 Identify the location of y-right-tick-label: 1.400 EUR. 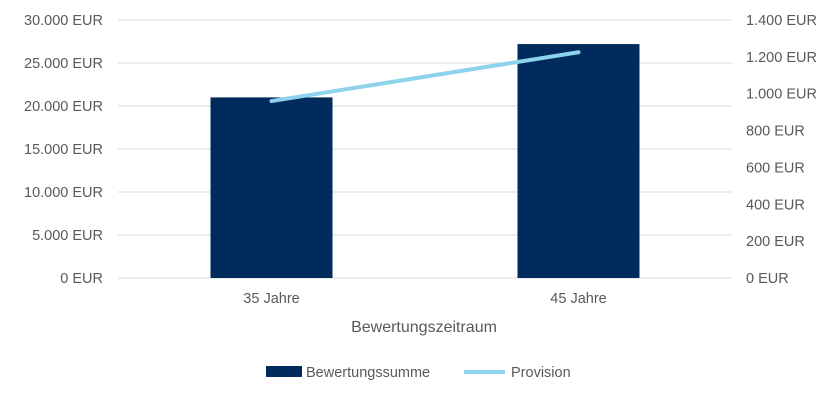
(781, 21).